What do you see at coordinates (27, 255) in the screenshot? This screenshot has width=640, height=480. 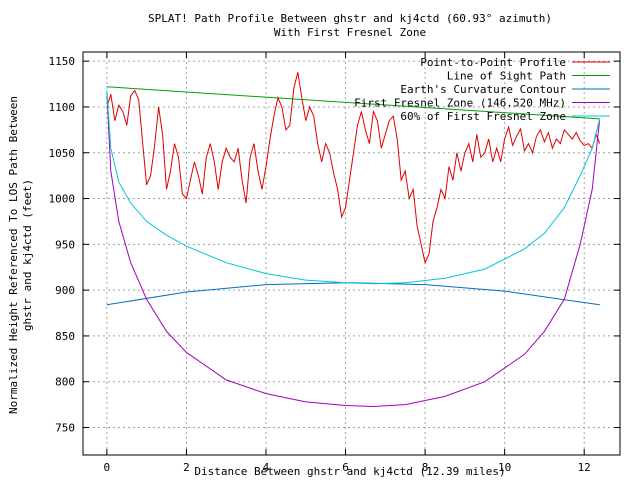 I see `y-axis-label-line2: ghstr and kj4ctd (feet)` at bounding box center [27, 255].